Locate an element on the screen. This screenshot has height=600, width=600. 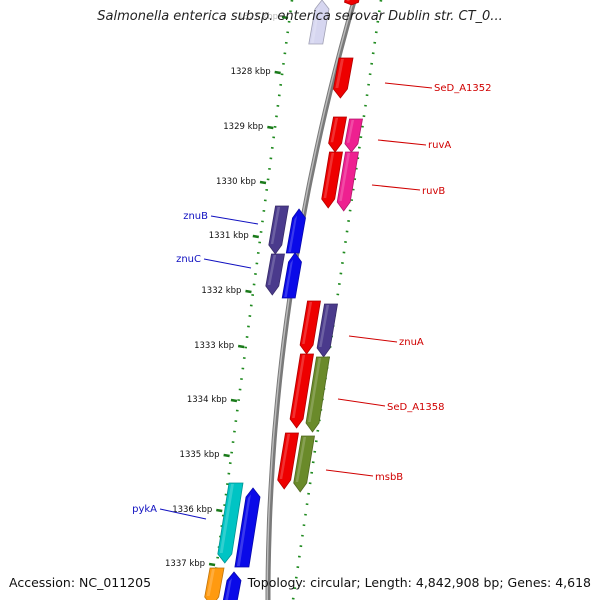
gene-label-znuB: znuB is located at coordinates (221, 218).